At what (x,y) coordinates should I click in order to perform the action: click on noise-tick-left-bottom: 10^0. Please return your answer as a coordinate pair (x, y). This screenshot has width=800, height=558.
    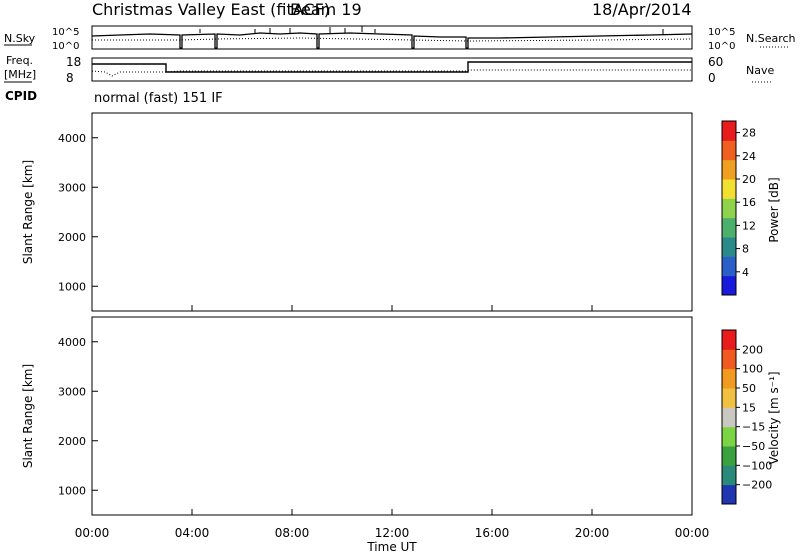
    Looking at the image, I should click on (65, 46).